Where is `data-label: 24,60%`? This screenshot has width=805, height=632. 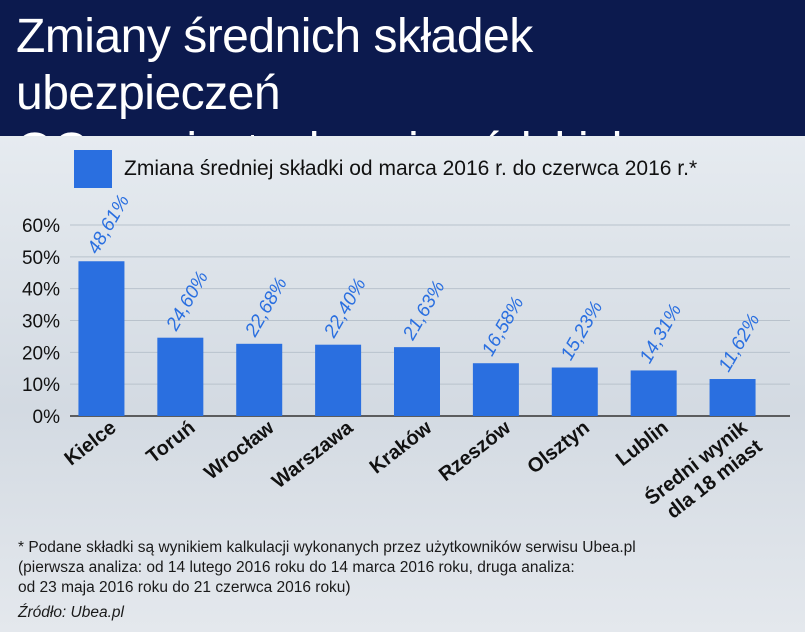
data-label: 24,60% is located at coordinates (187, 301).